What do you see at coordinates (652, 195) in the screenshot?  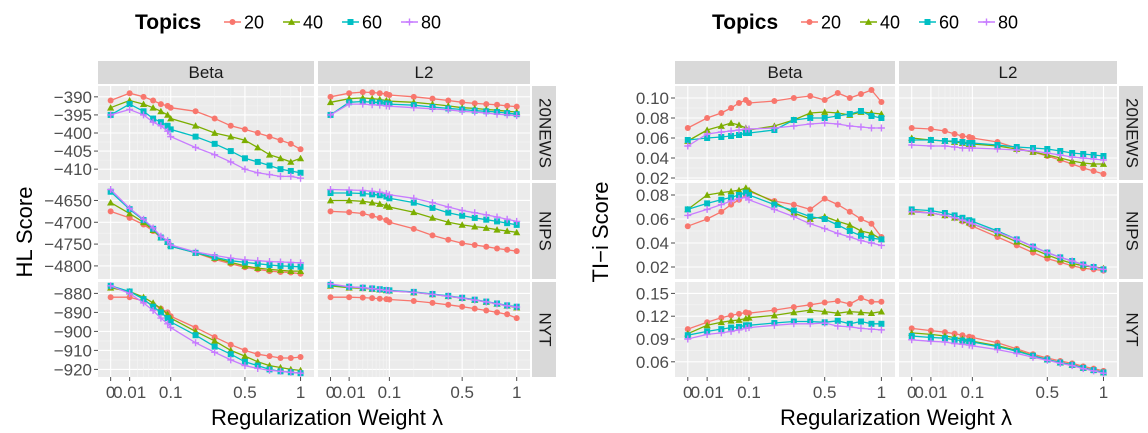 I see `y-tick-label: 0.08` at bounding box center [652, 195].